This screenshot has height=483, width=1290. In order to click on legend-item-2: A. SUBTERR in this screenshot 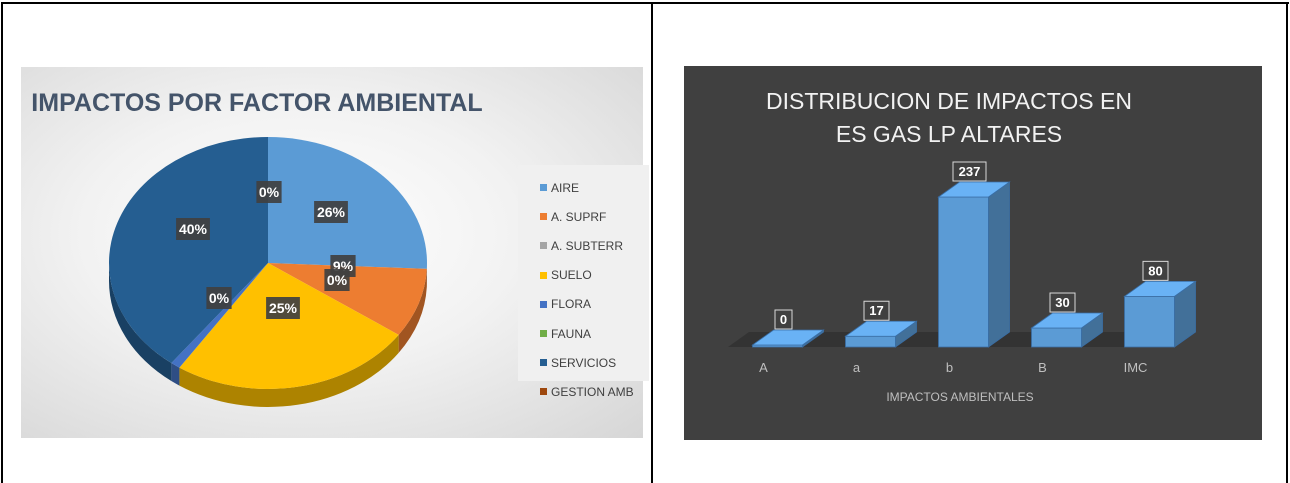, I will do `click(583, 245)`.